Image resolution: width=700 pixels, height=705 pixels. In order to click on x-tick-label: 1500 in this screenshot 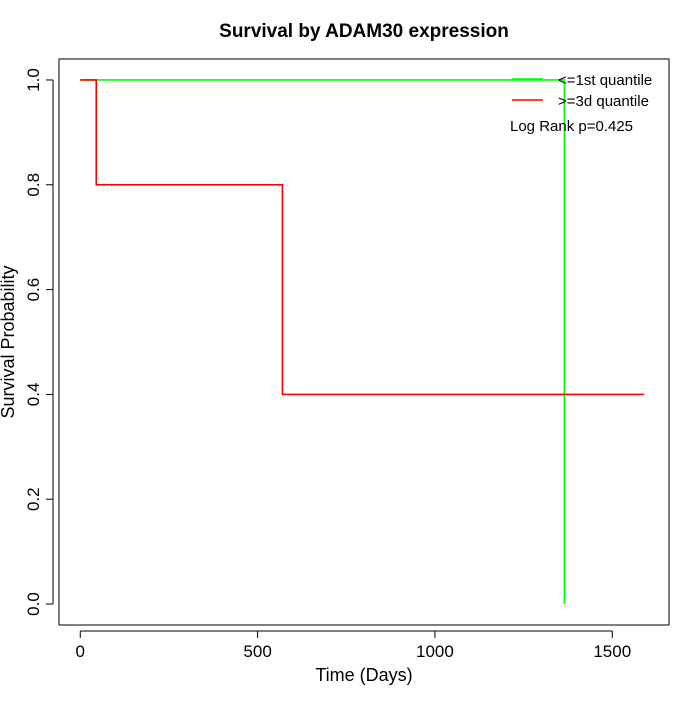, I will do `click(612, 651)`.